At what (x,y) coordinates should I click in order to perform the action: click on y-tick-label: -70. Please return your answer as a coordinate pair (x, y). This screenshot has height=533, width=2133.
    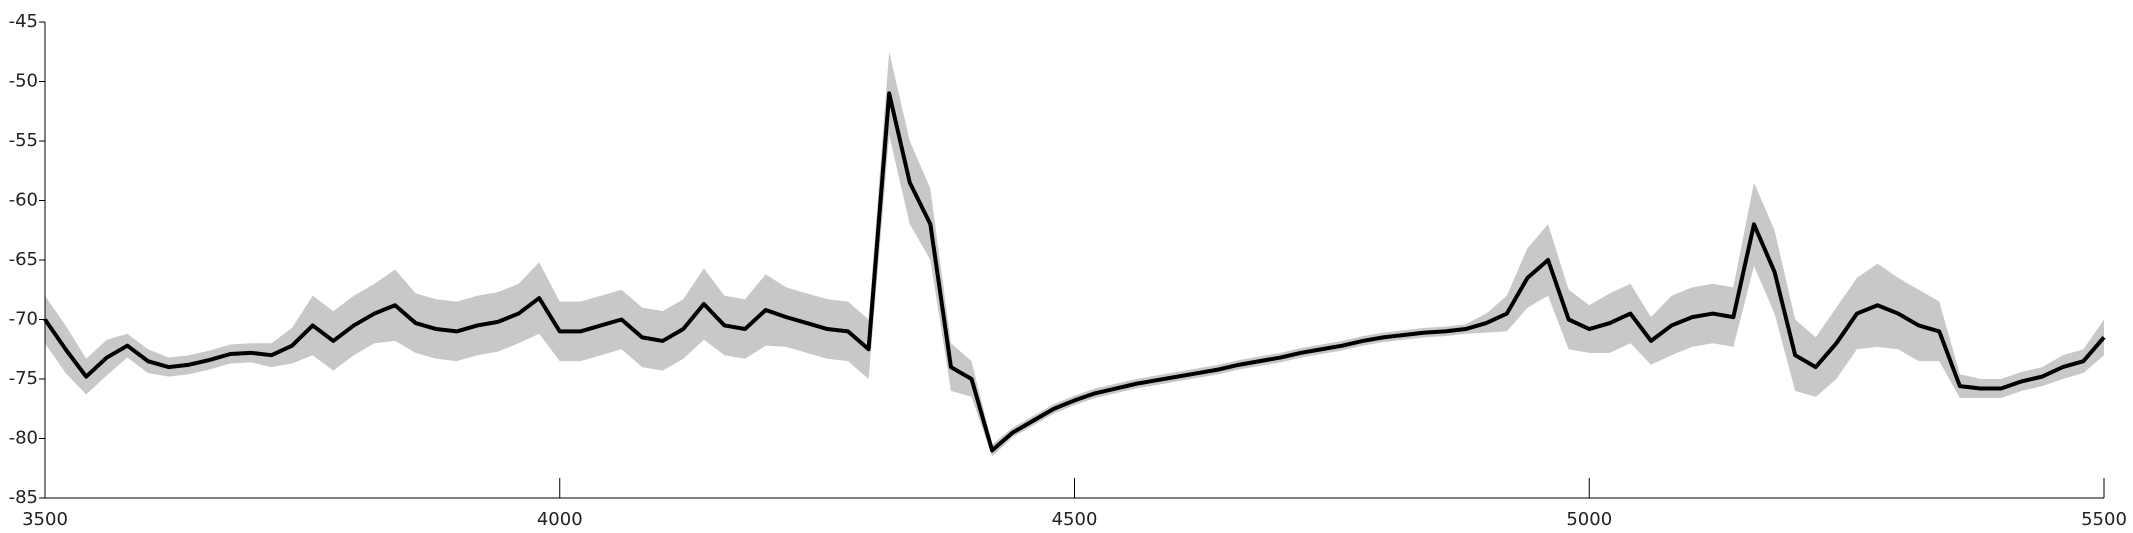
    Looking at the image, I should click on (23, 319).